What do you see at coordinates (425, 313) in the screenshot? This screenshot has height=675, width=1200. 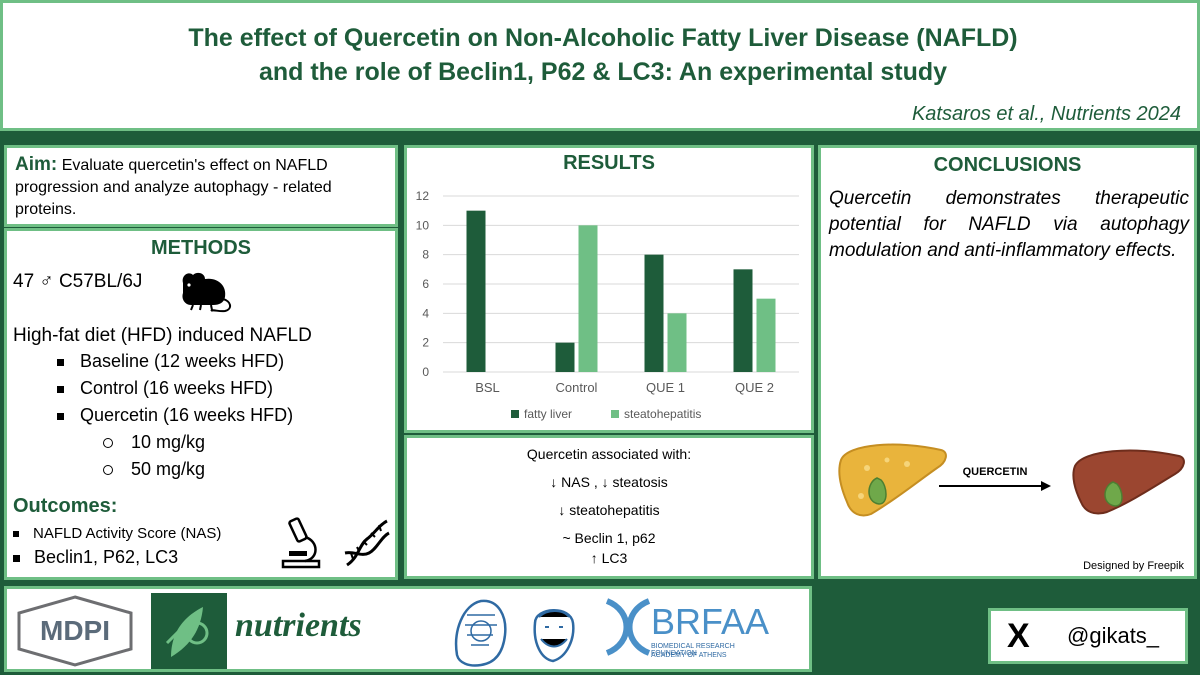 I see `y-tick-label: 4` at bounding box center [425, 313].